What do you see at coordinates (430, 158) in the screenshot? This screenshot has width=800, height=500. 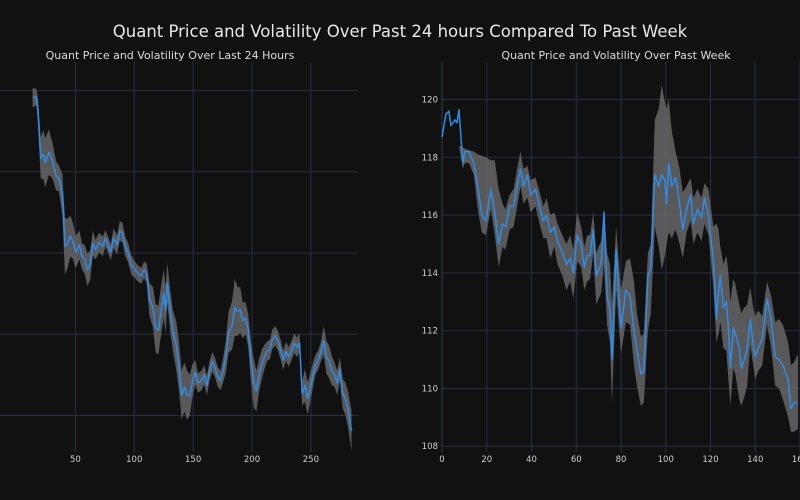 I see `y-tick-label: 118` at bounding box center [430, 158].